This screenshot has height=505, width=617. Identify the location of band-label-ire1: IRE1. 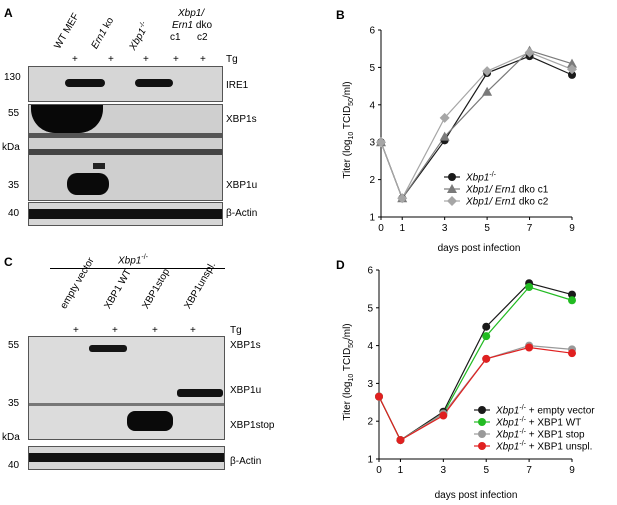
(237, 85).